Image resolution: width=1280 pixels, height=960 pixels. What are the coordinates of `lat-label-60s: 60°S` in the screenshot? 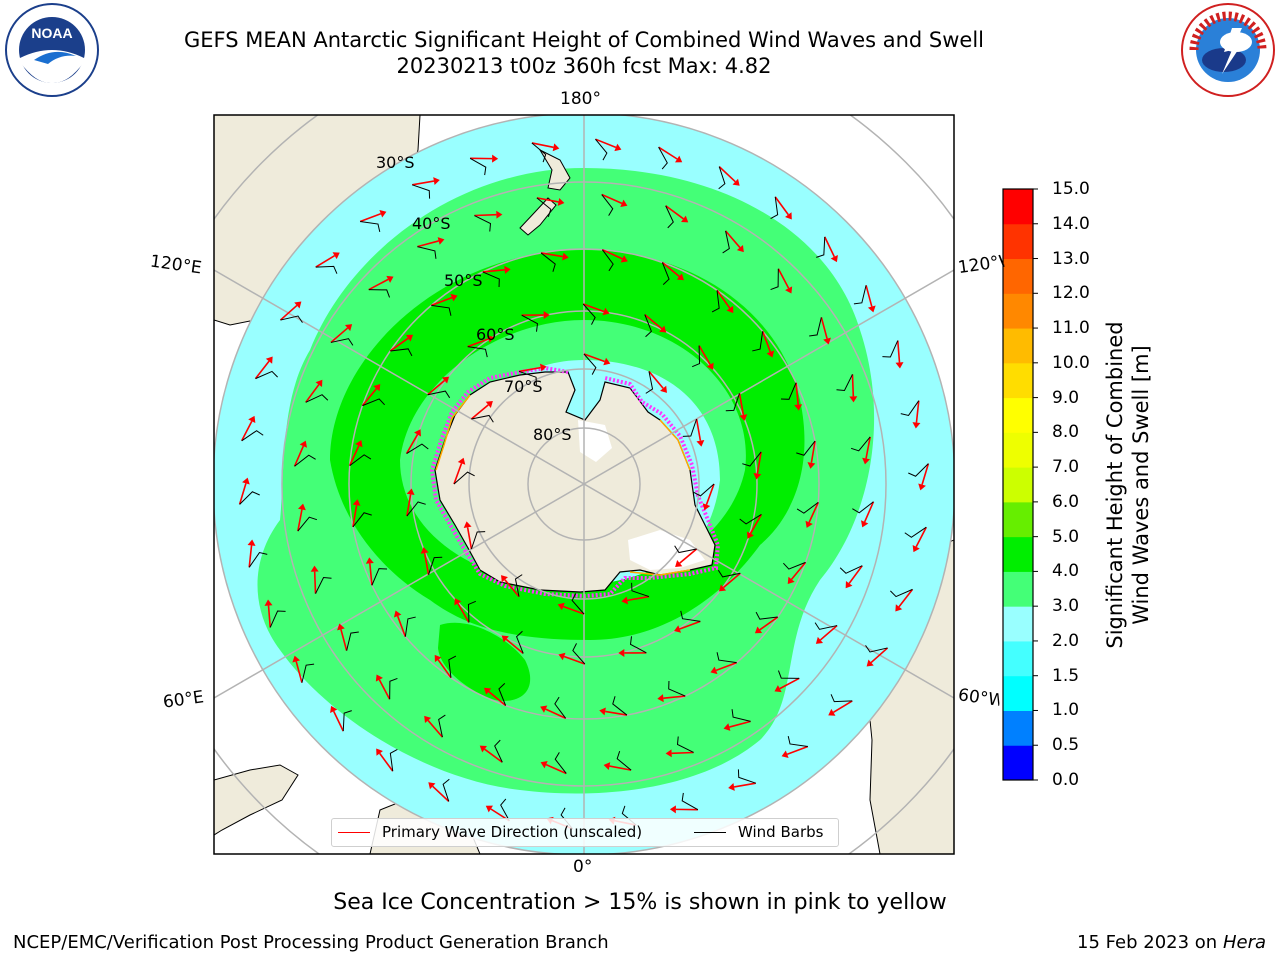 It's located at (495, 334).